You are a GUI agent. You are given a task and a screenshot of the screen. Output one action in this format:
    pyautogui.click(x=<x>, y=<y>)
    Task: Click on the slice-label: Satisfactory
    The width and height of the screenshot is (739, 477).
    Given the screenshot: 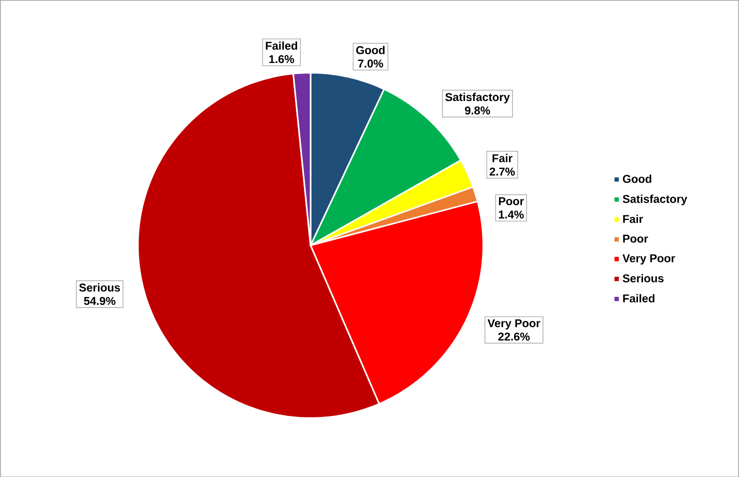 What is the action you would take?
    pyautogui.click(x=477, y=98)
    